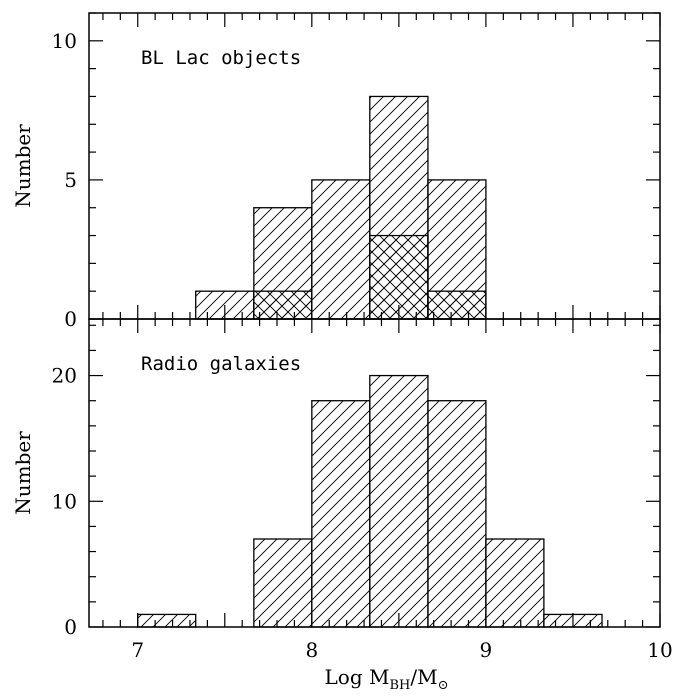 This screenshot has height=696, width=689. Describe the element at coordinates (659, 650) in the screenshot. I see `x-tick-label: 10` at that location.